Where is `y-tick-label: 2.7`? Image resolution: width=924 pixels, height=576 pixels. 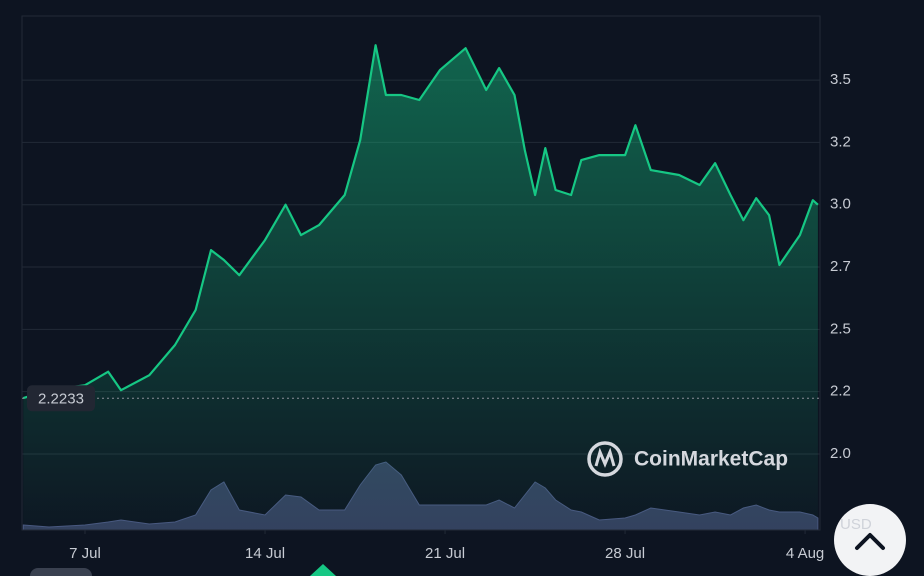 y-tick-label: 2.7 is located at coordinates (840, 266).